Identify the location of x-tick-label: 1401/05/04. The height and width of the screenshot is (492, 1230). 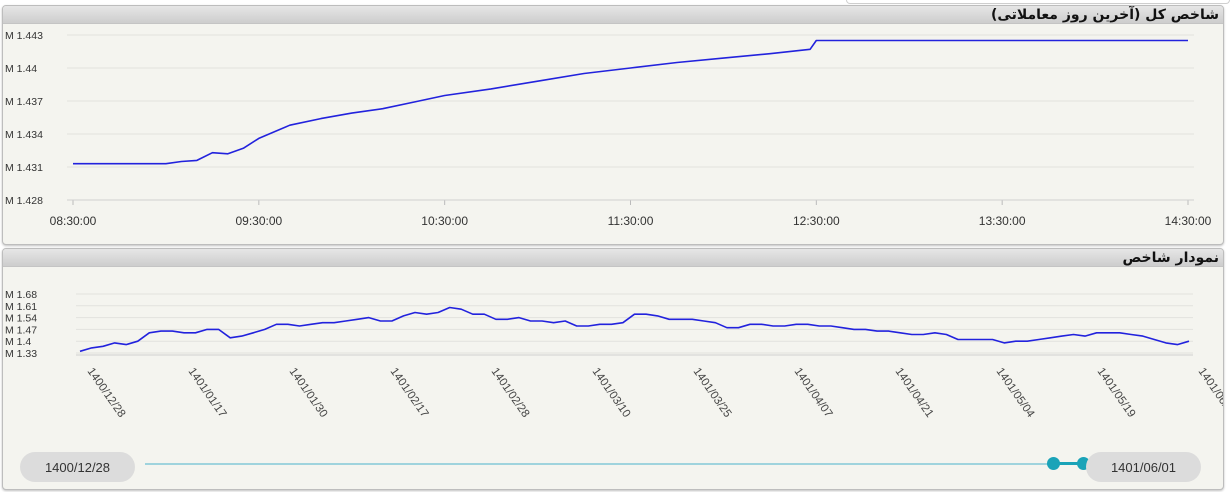
(1015, 393).